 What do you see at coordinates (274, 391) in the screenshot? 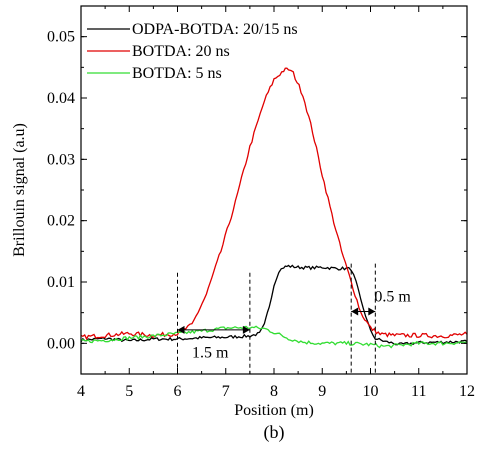
I see `x-tick-label: 8` at bounding box center [274, 391].